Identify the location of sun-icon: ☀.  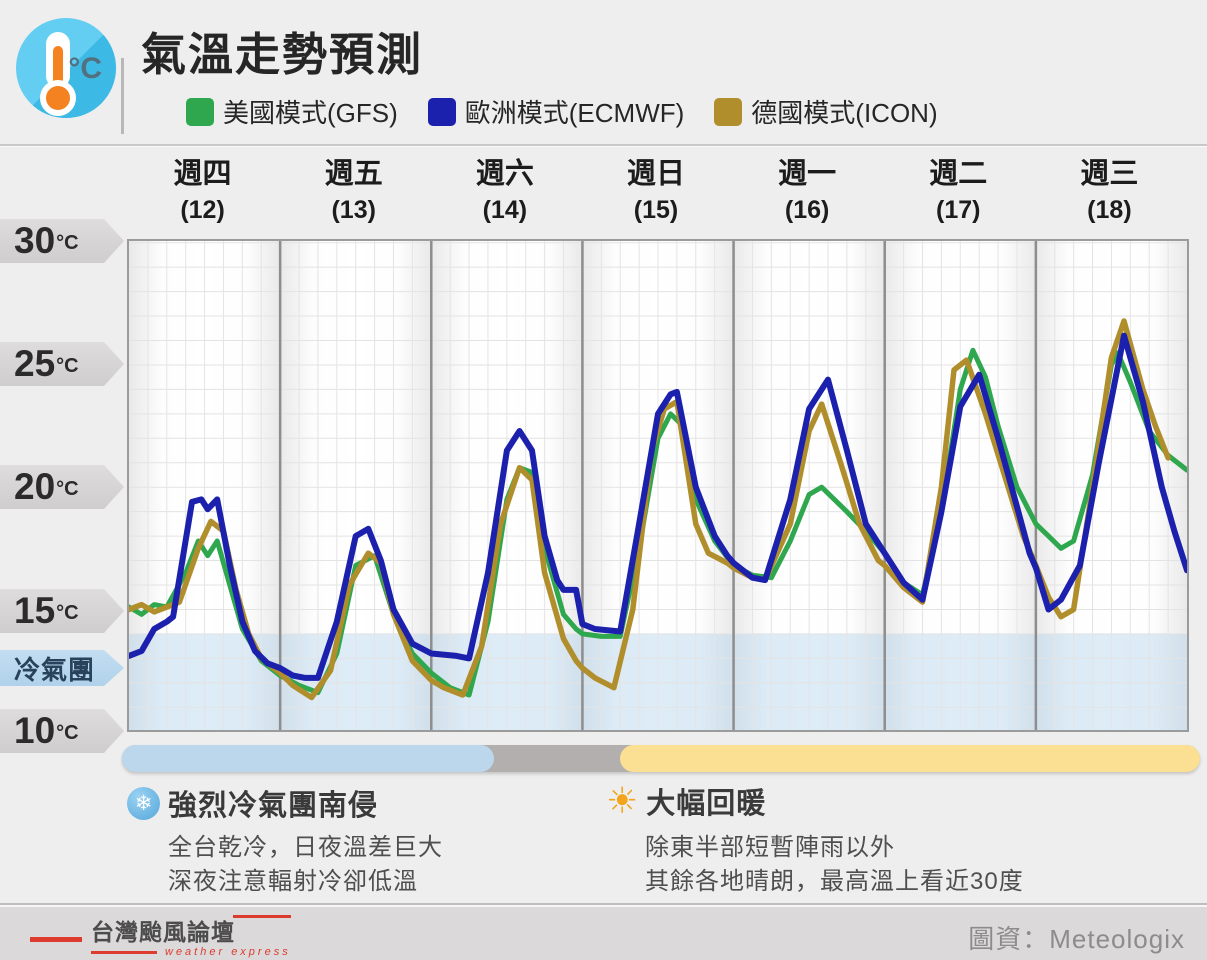
(622, 800).